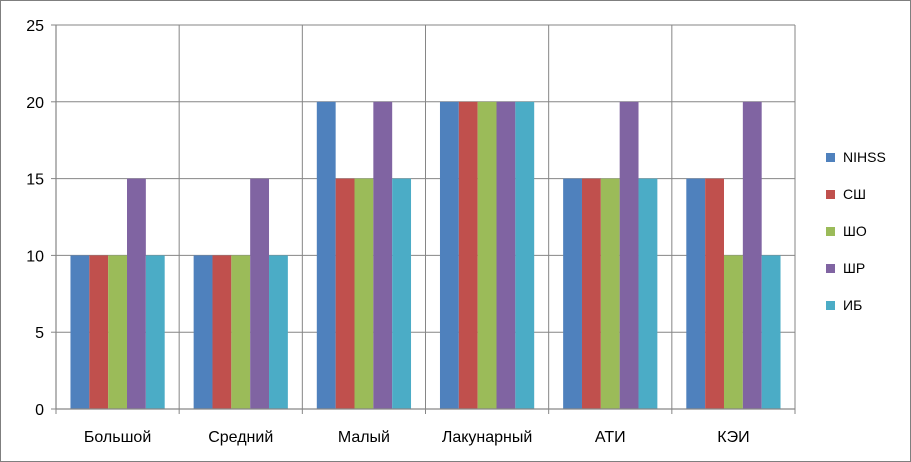 The height and width of the screenshot is (462, 911). I want to click on bar-ШО-Лакунарный, so click(487, 255).